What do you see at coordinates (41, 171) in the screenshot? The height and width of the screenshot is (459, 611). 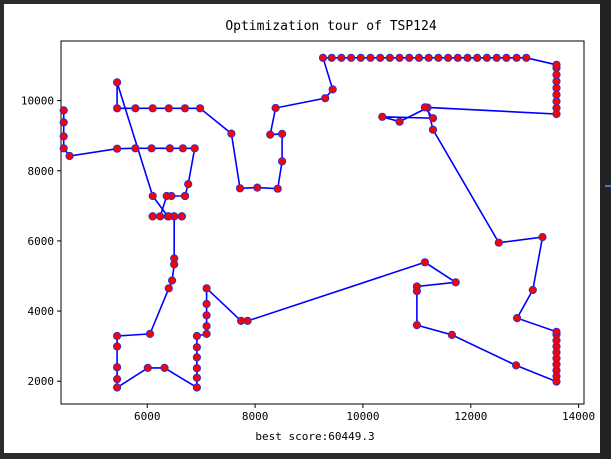 I see `y-tick-label: 8000` at bounding box center [41, 171].